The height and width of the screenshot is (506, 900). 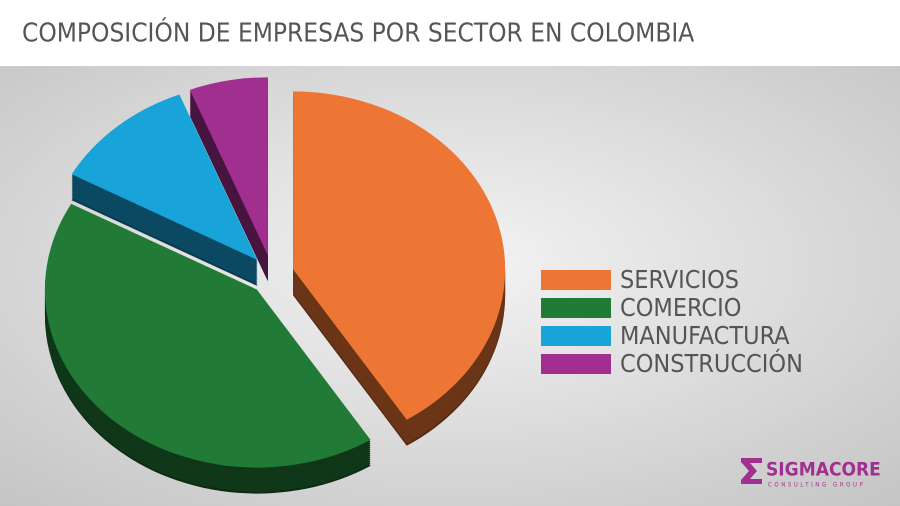 I want to click on logo-tagline: CONSULTING GROUP, so click(x=816, y=485).